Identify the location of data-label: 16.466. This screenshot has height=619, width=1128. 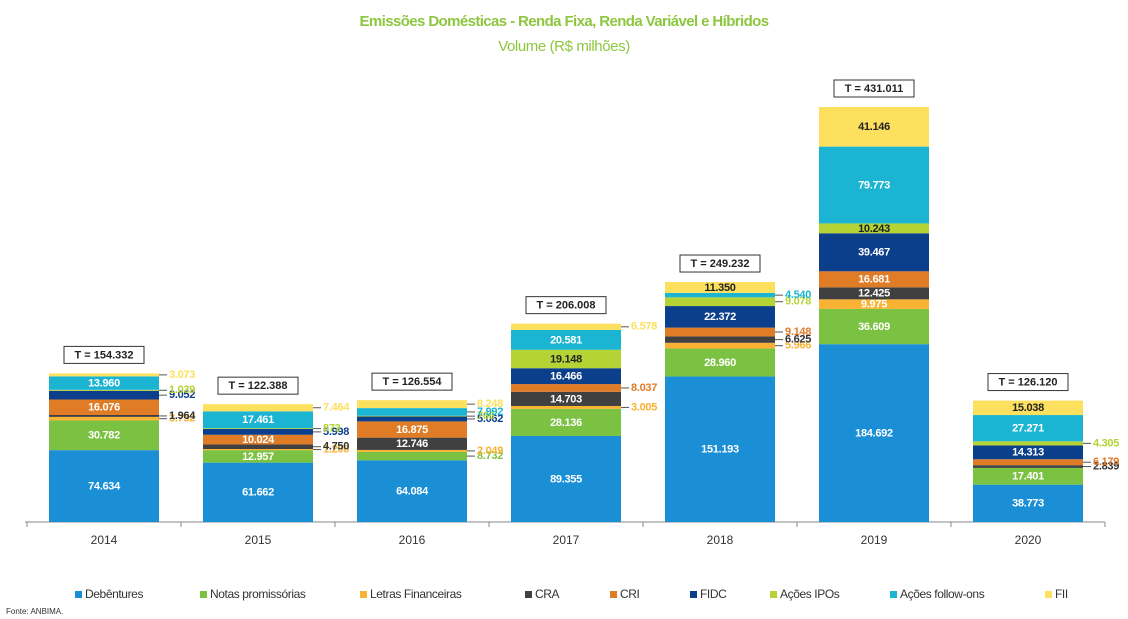
(566, 377).